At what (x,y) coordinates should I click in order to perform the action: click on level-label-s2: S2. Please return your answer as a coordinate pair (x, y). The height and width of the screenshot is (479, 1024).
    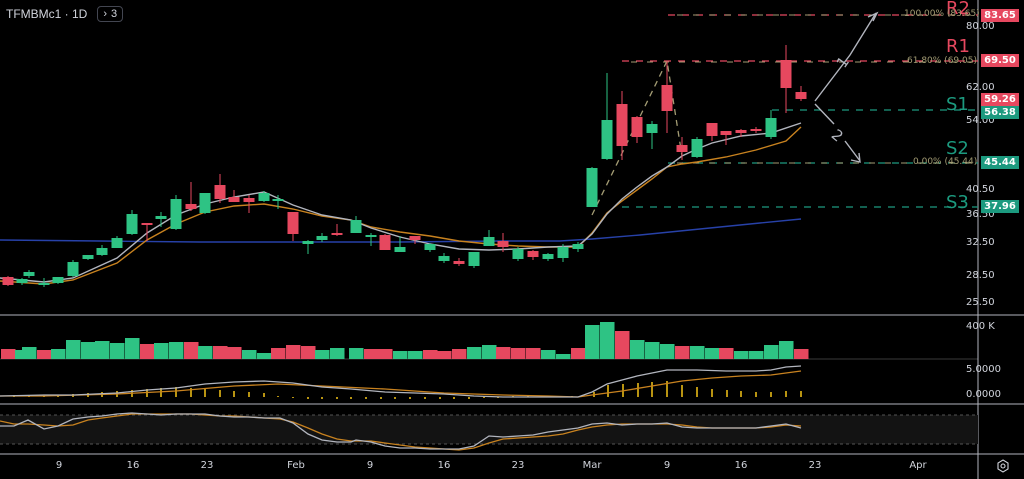
    Looking at the image, I should click on (957, 148).